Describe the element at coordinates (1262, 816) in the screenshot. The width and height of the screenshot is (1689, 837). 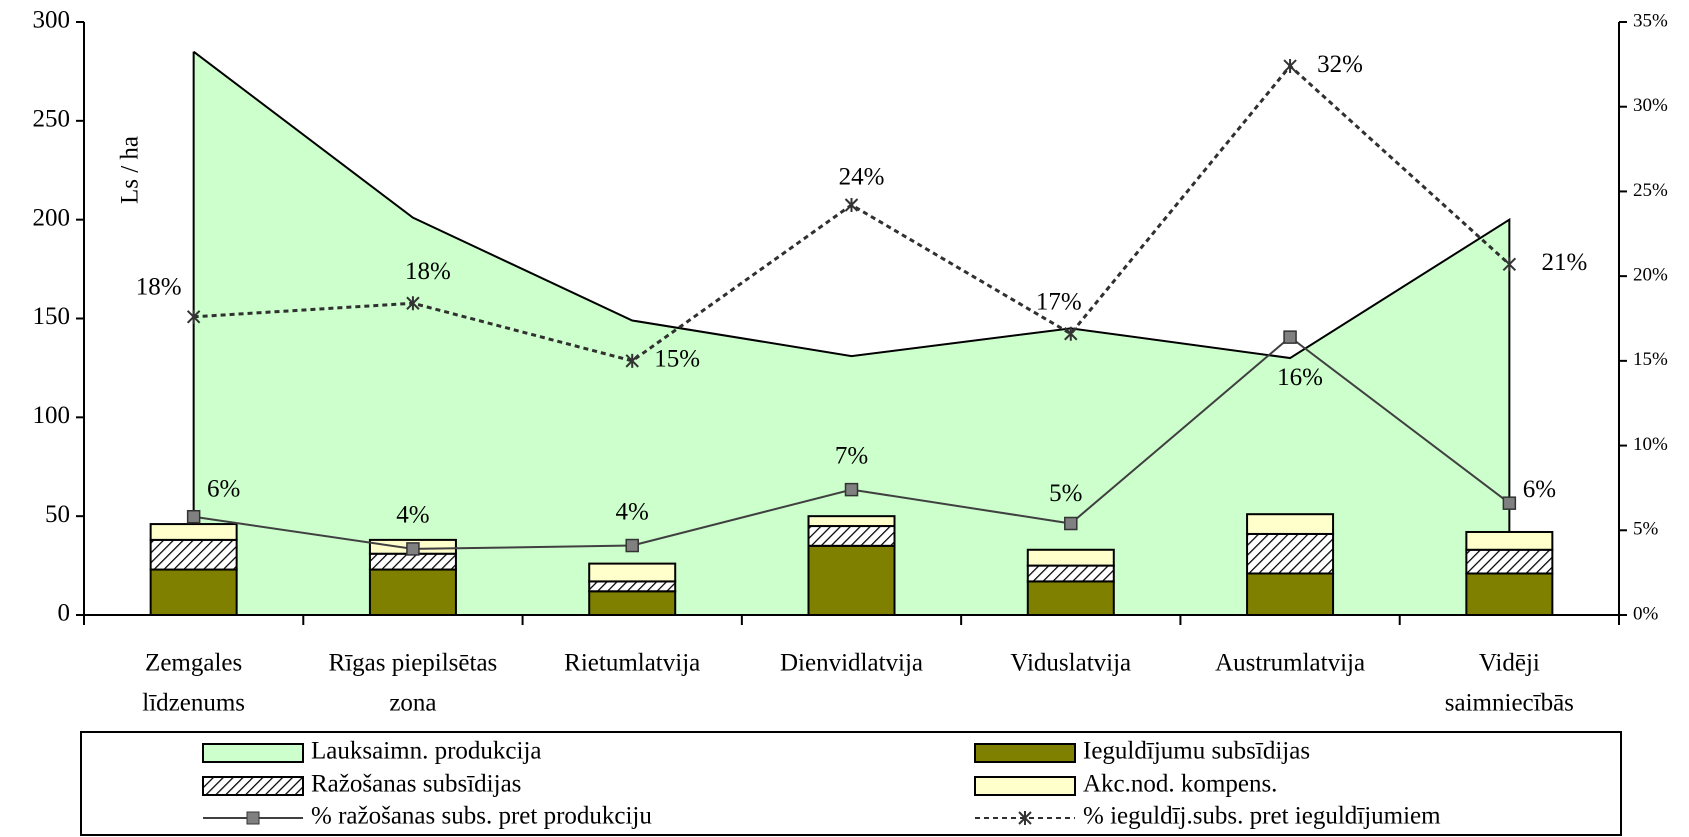
I see `legend-label: % ieguldīj.subs. pret ieguldījumiem` at that location.